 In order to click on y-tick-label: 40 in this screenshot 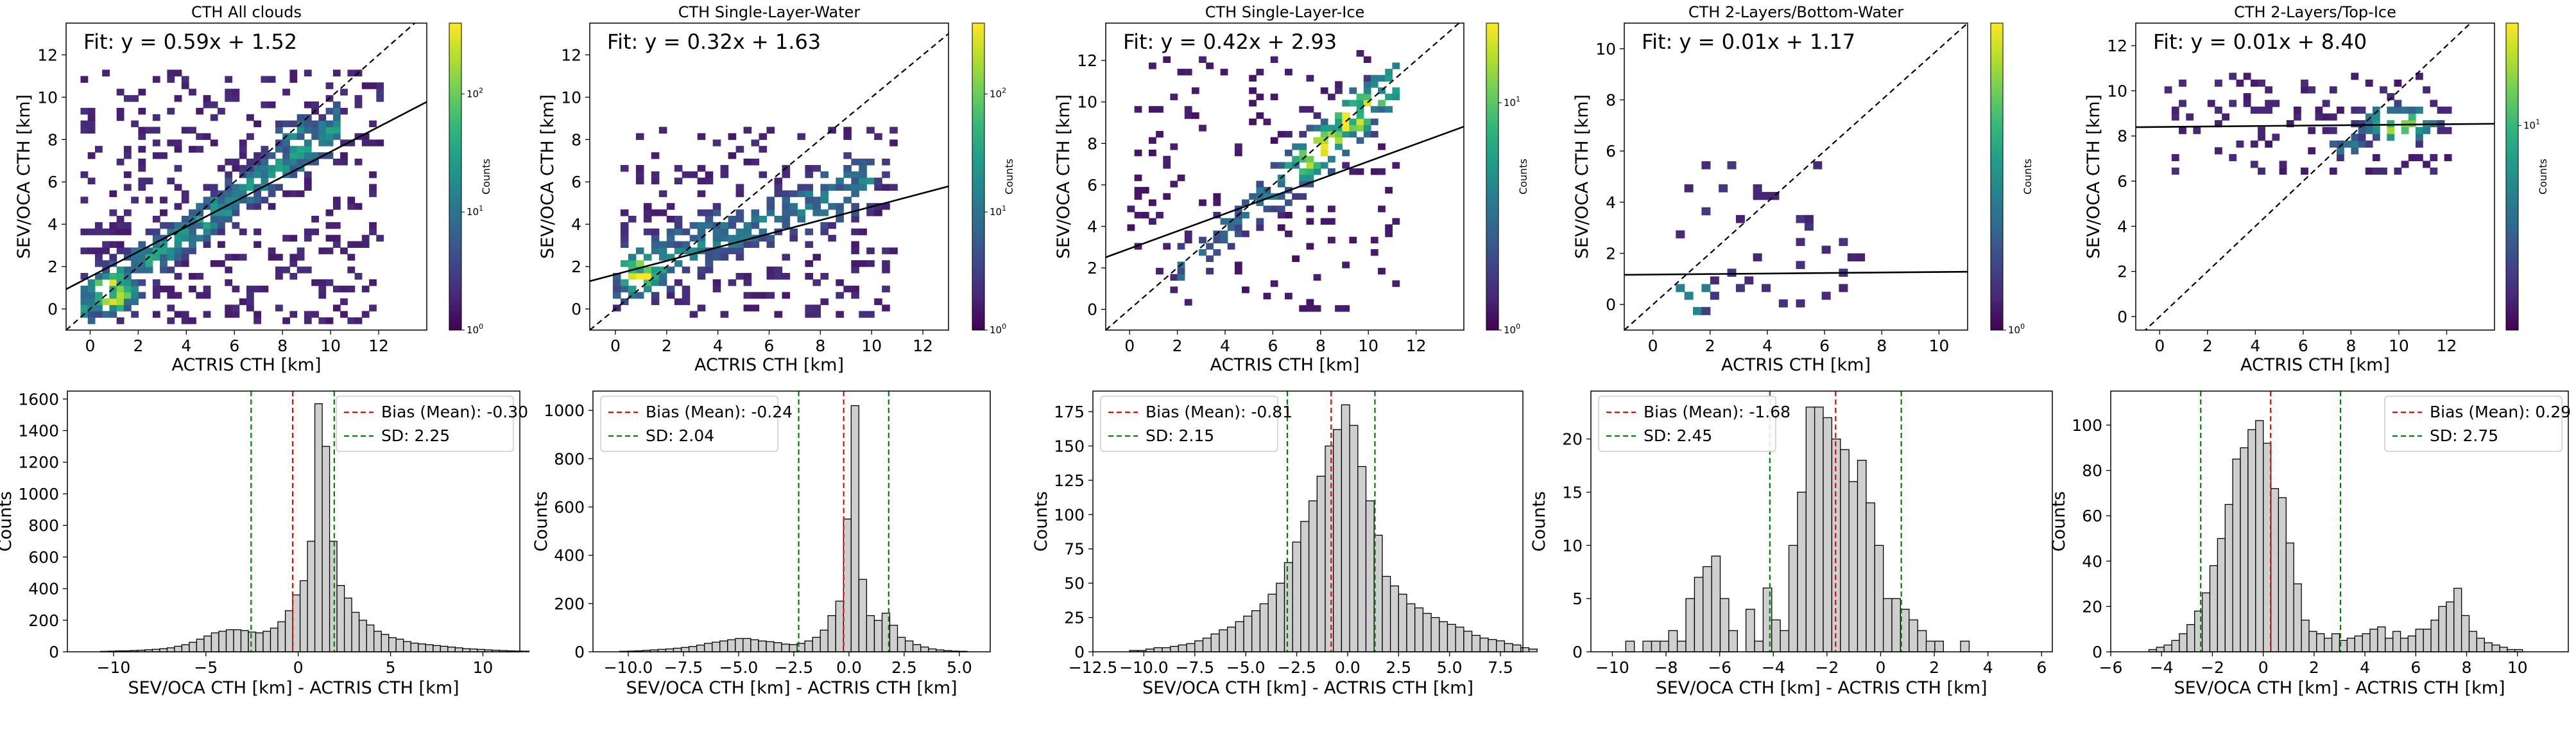, I will do `click(2092, 561)`.